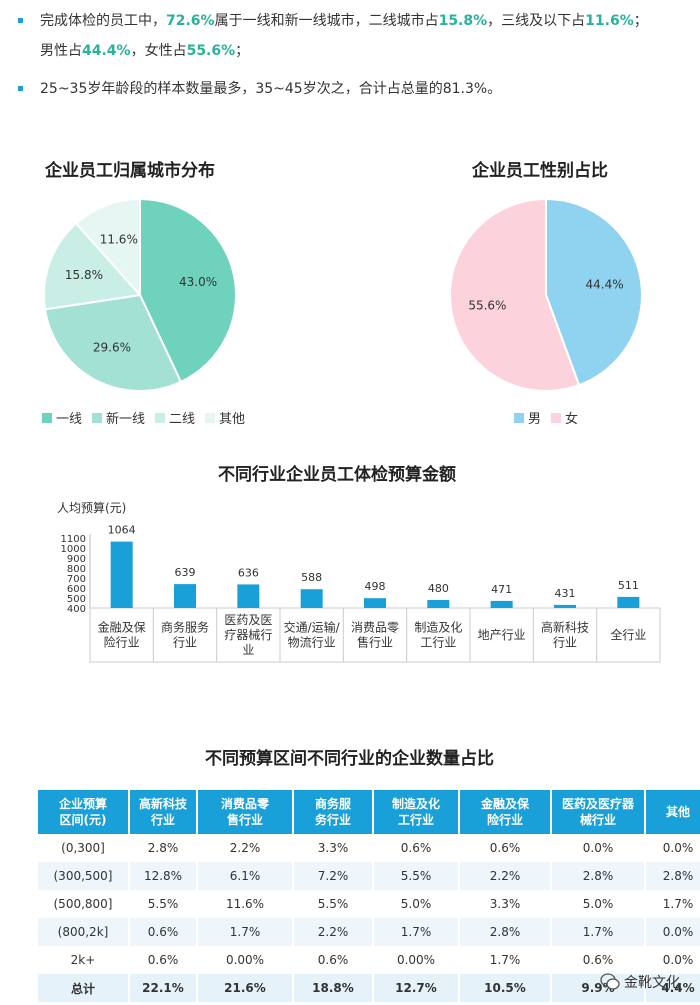  I want to click on table-cell: 11.6%, so click(245, 904).